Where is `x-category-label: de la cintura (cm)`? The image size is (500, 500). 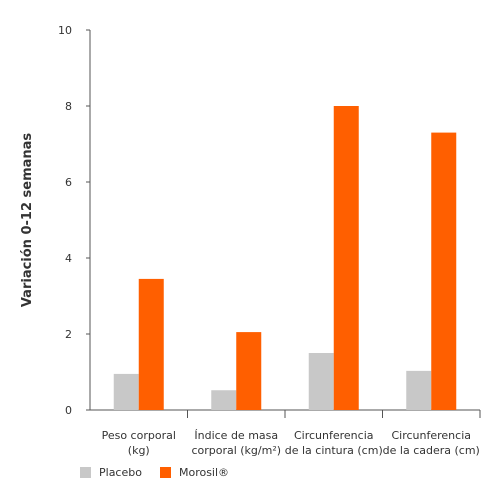 x-category-label: de la cintura (cm) is located at coordinates (334, 450).